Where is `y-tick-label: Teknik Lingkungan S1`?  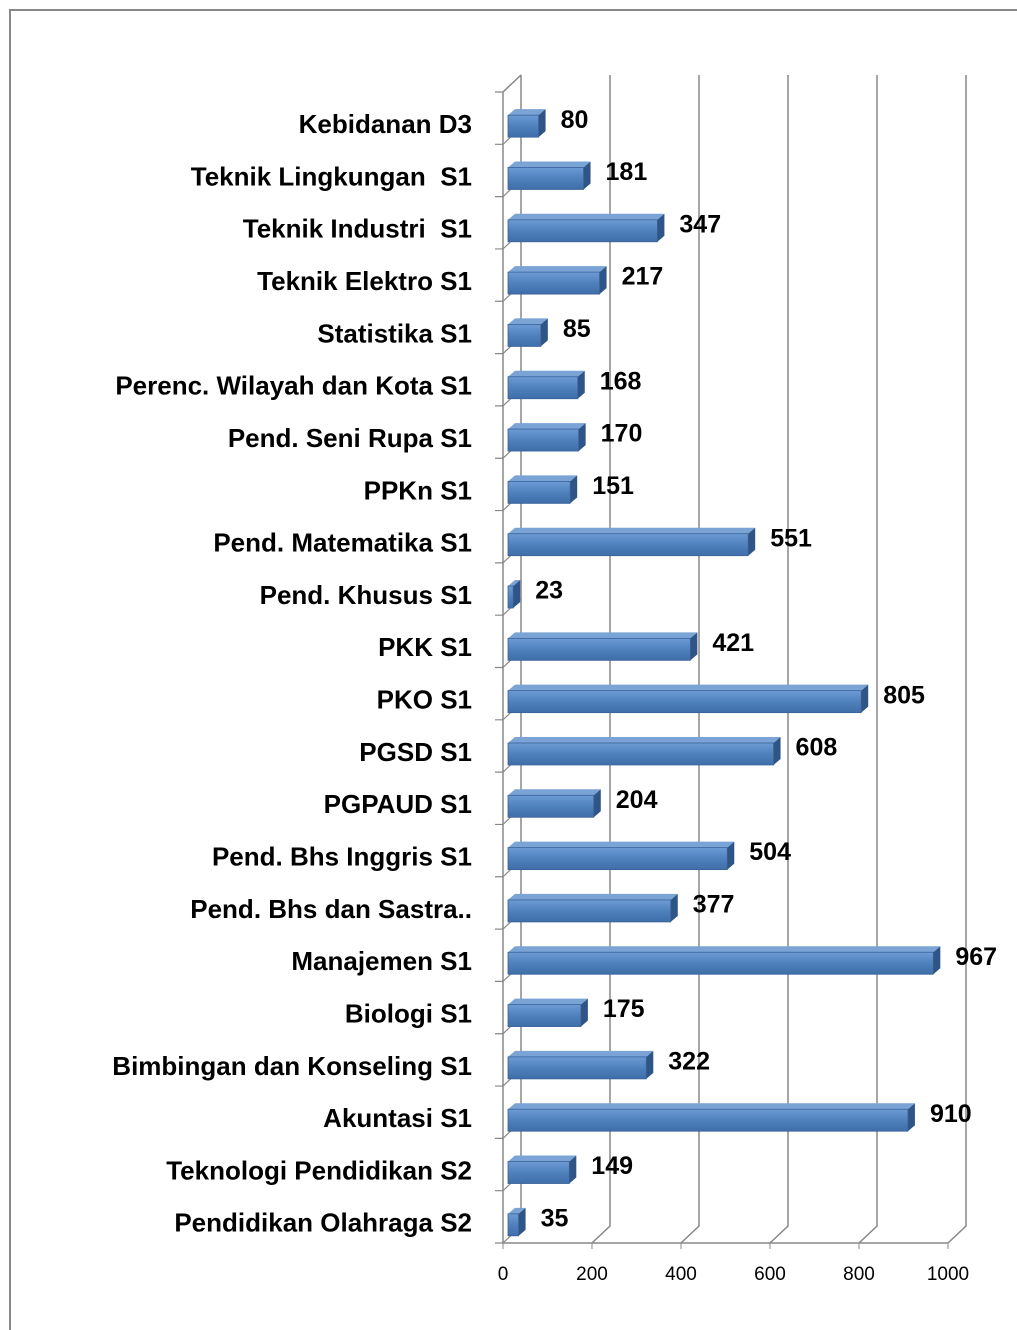
y-tick-label: Teknik Lingkungan S1 is located at coordinates (331, 176).